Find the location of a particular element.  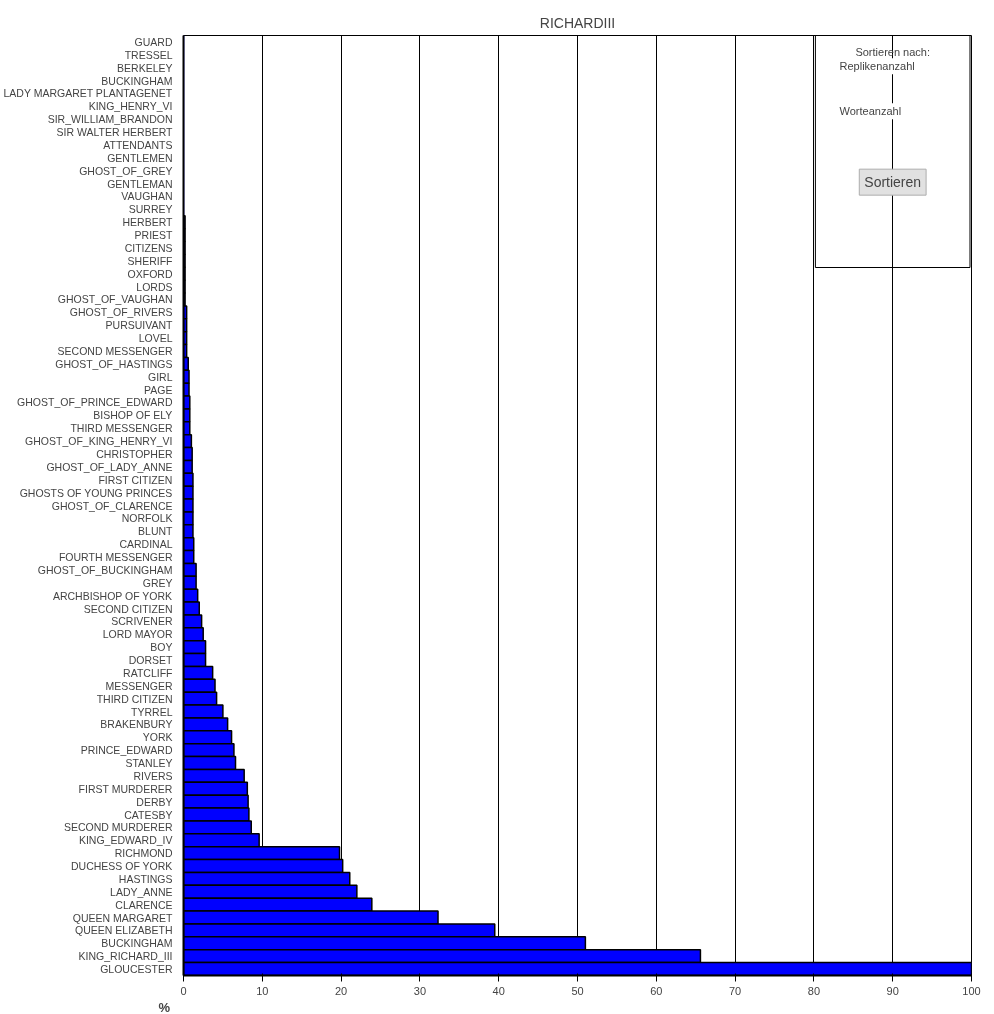

y-tick-label: GHOST_OF_HASTINGS is located at coordinates (114, 363).